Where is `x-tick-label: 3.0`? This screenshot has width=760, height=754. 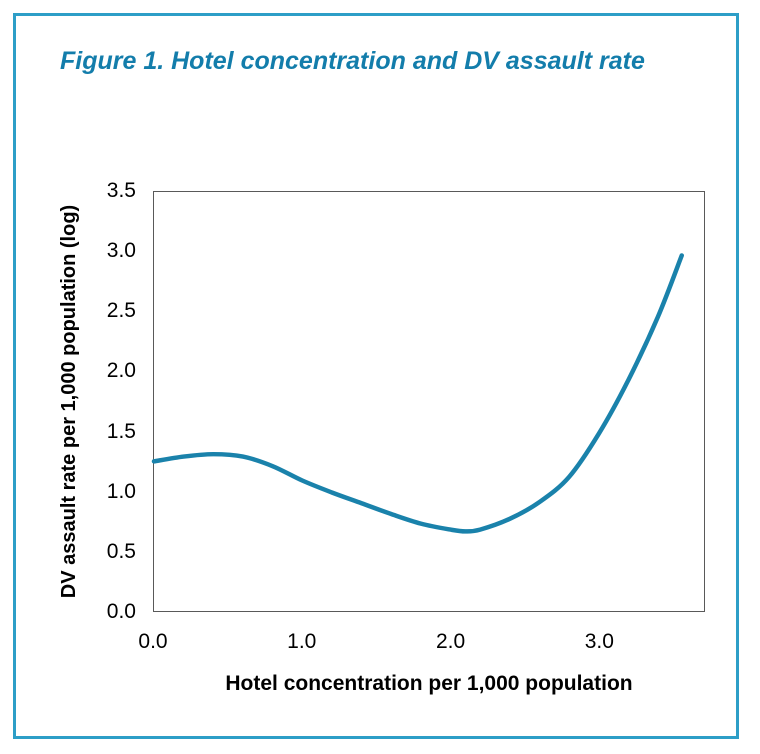 x-tick-label: 3.0 is located at coordinates (599, 641).